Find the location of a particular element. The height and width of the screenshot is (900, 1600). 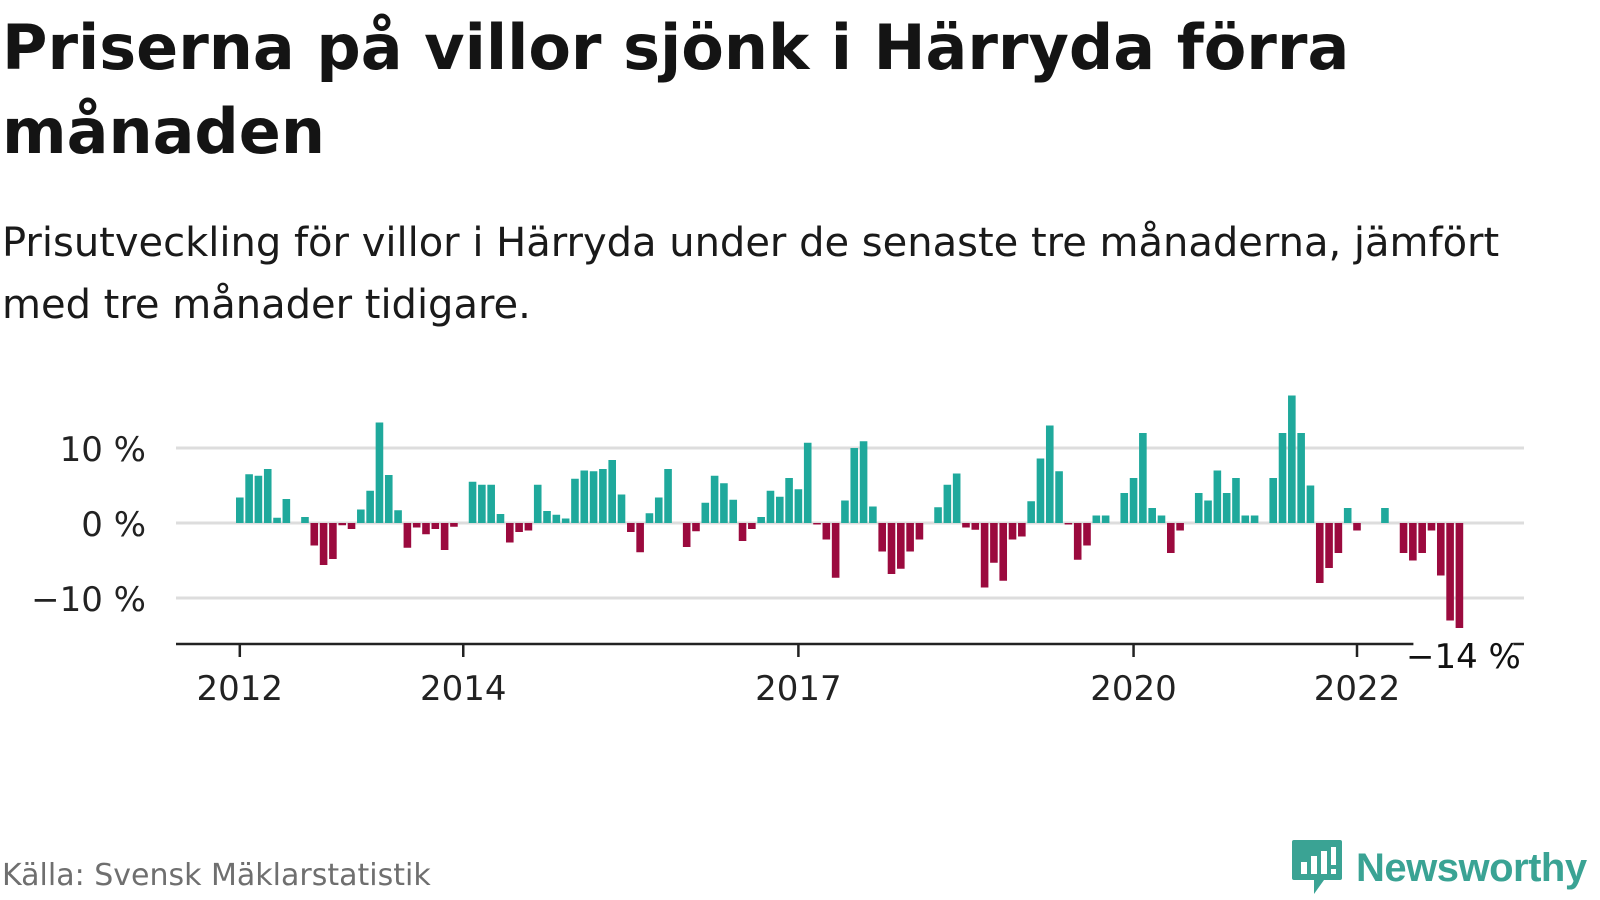

annotation-label: −14 % is located at coordinates (1463, 657).